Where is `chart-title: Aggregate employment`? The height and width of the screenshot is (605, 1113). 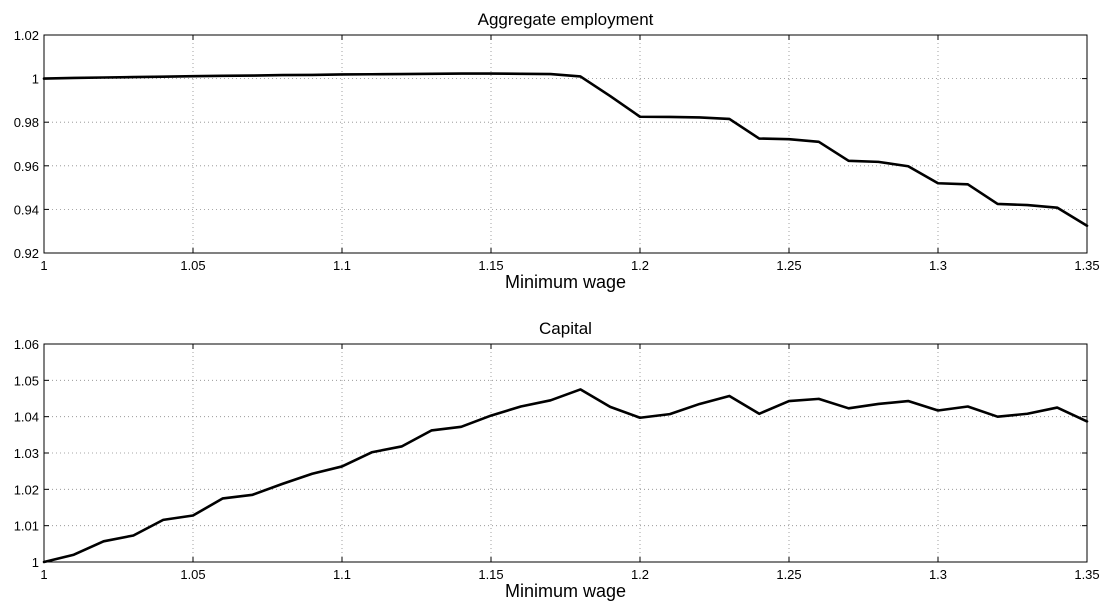
chart-title: Aggregate employment is located at coordinates (566, 19).